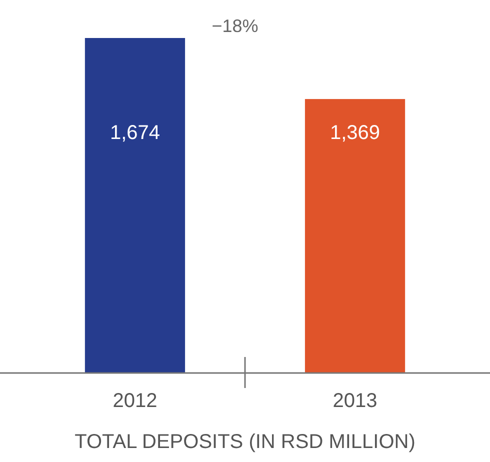 Image resolution: width=490 pixels, height=462 pixels. What do you see at coordinates (135, 401) in the screenshot?
I see `x-tick-label: 2012` at bounding box center [135, 401].